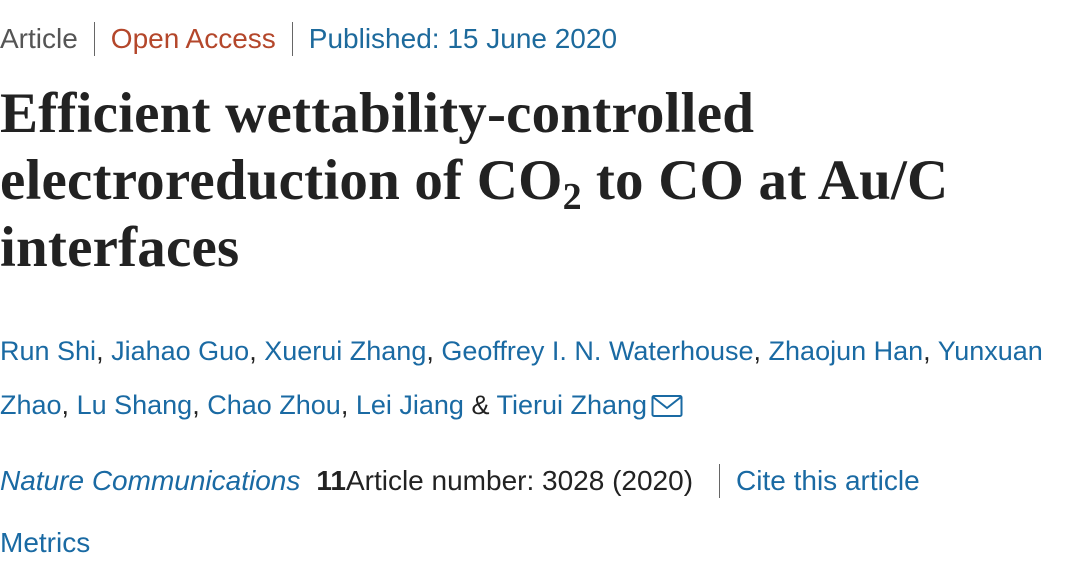  Describe the element at coordinates (377, 113) in the screenshot. I see `title-line: Efficient wettability-controlled` at that location.